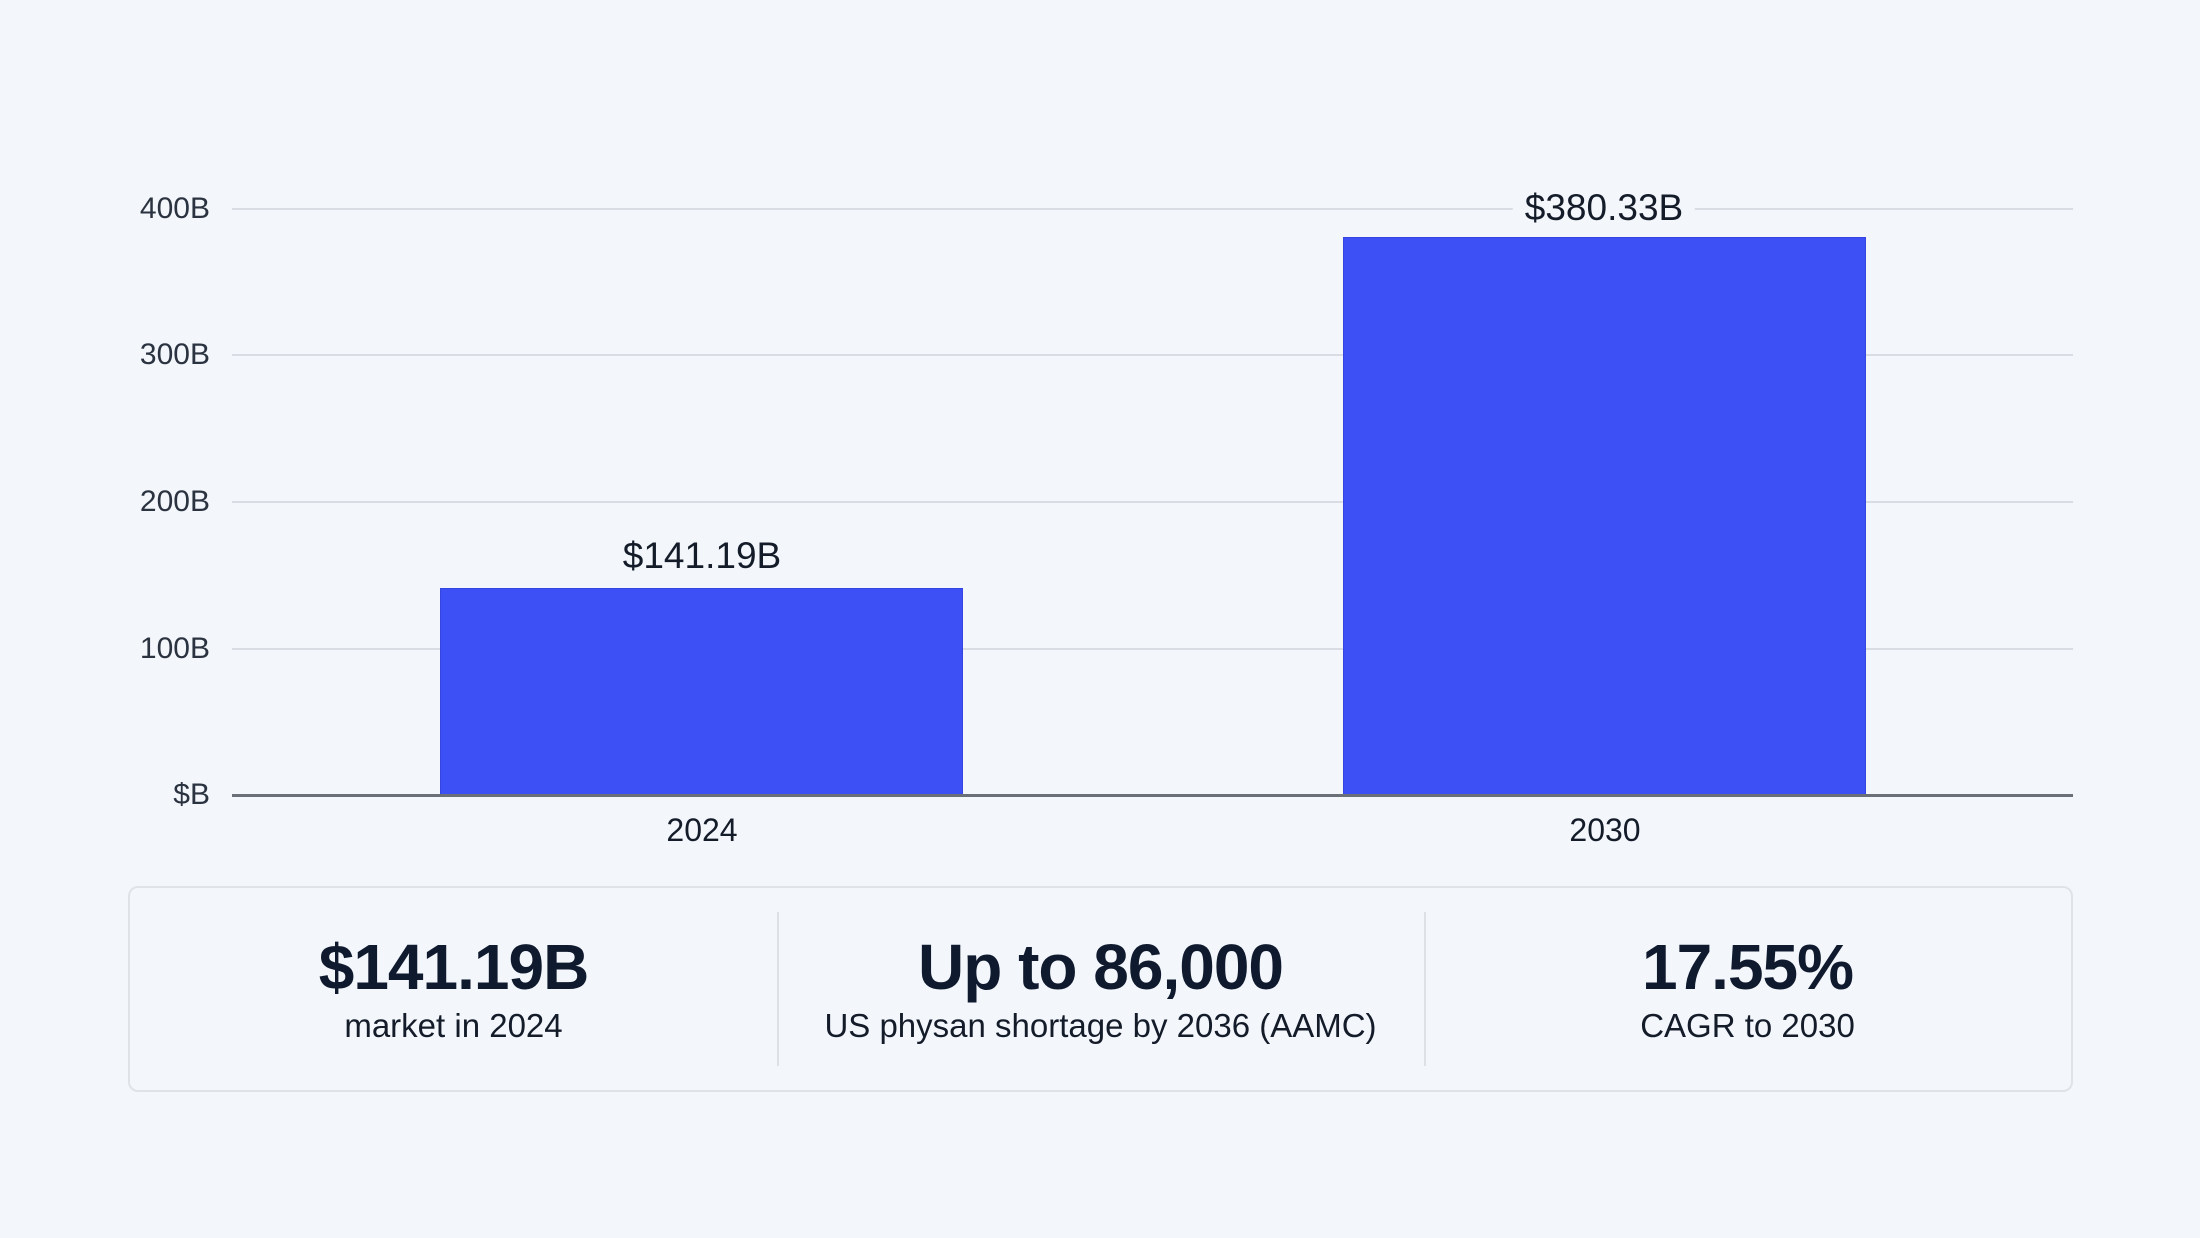 This screenshot has height=1238, width=2200. I want to click on bar-value-label-2024: $141.19B, so click(702, 556).